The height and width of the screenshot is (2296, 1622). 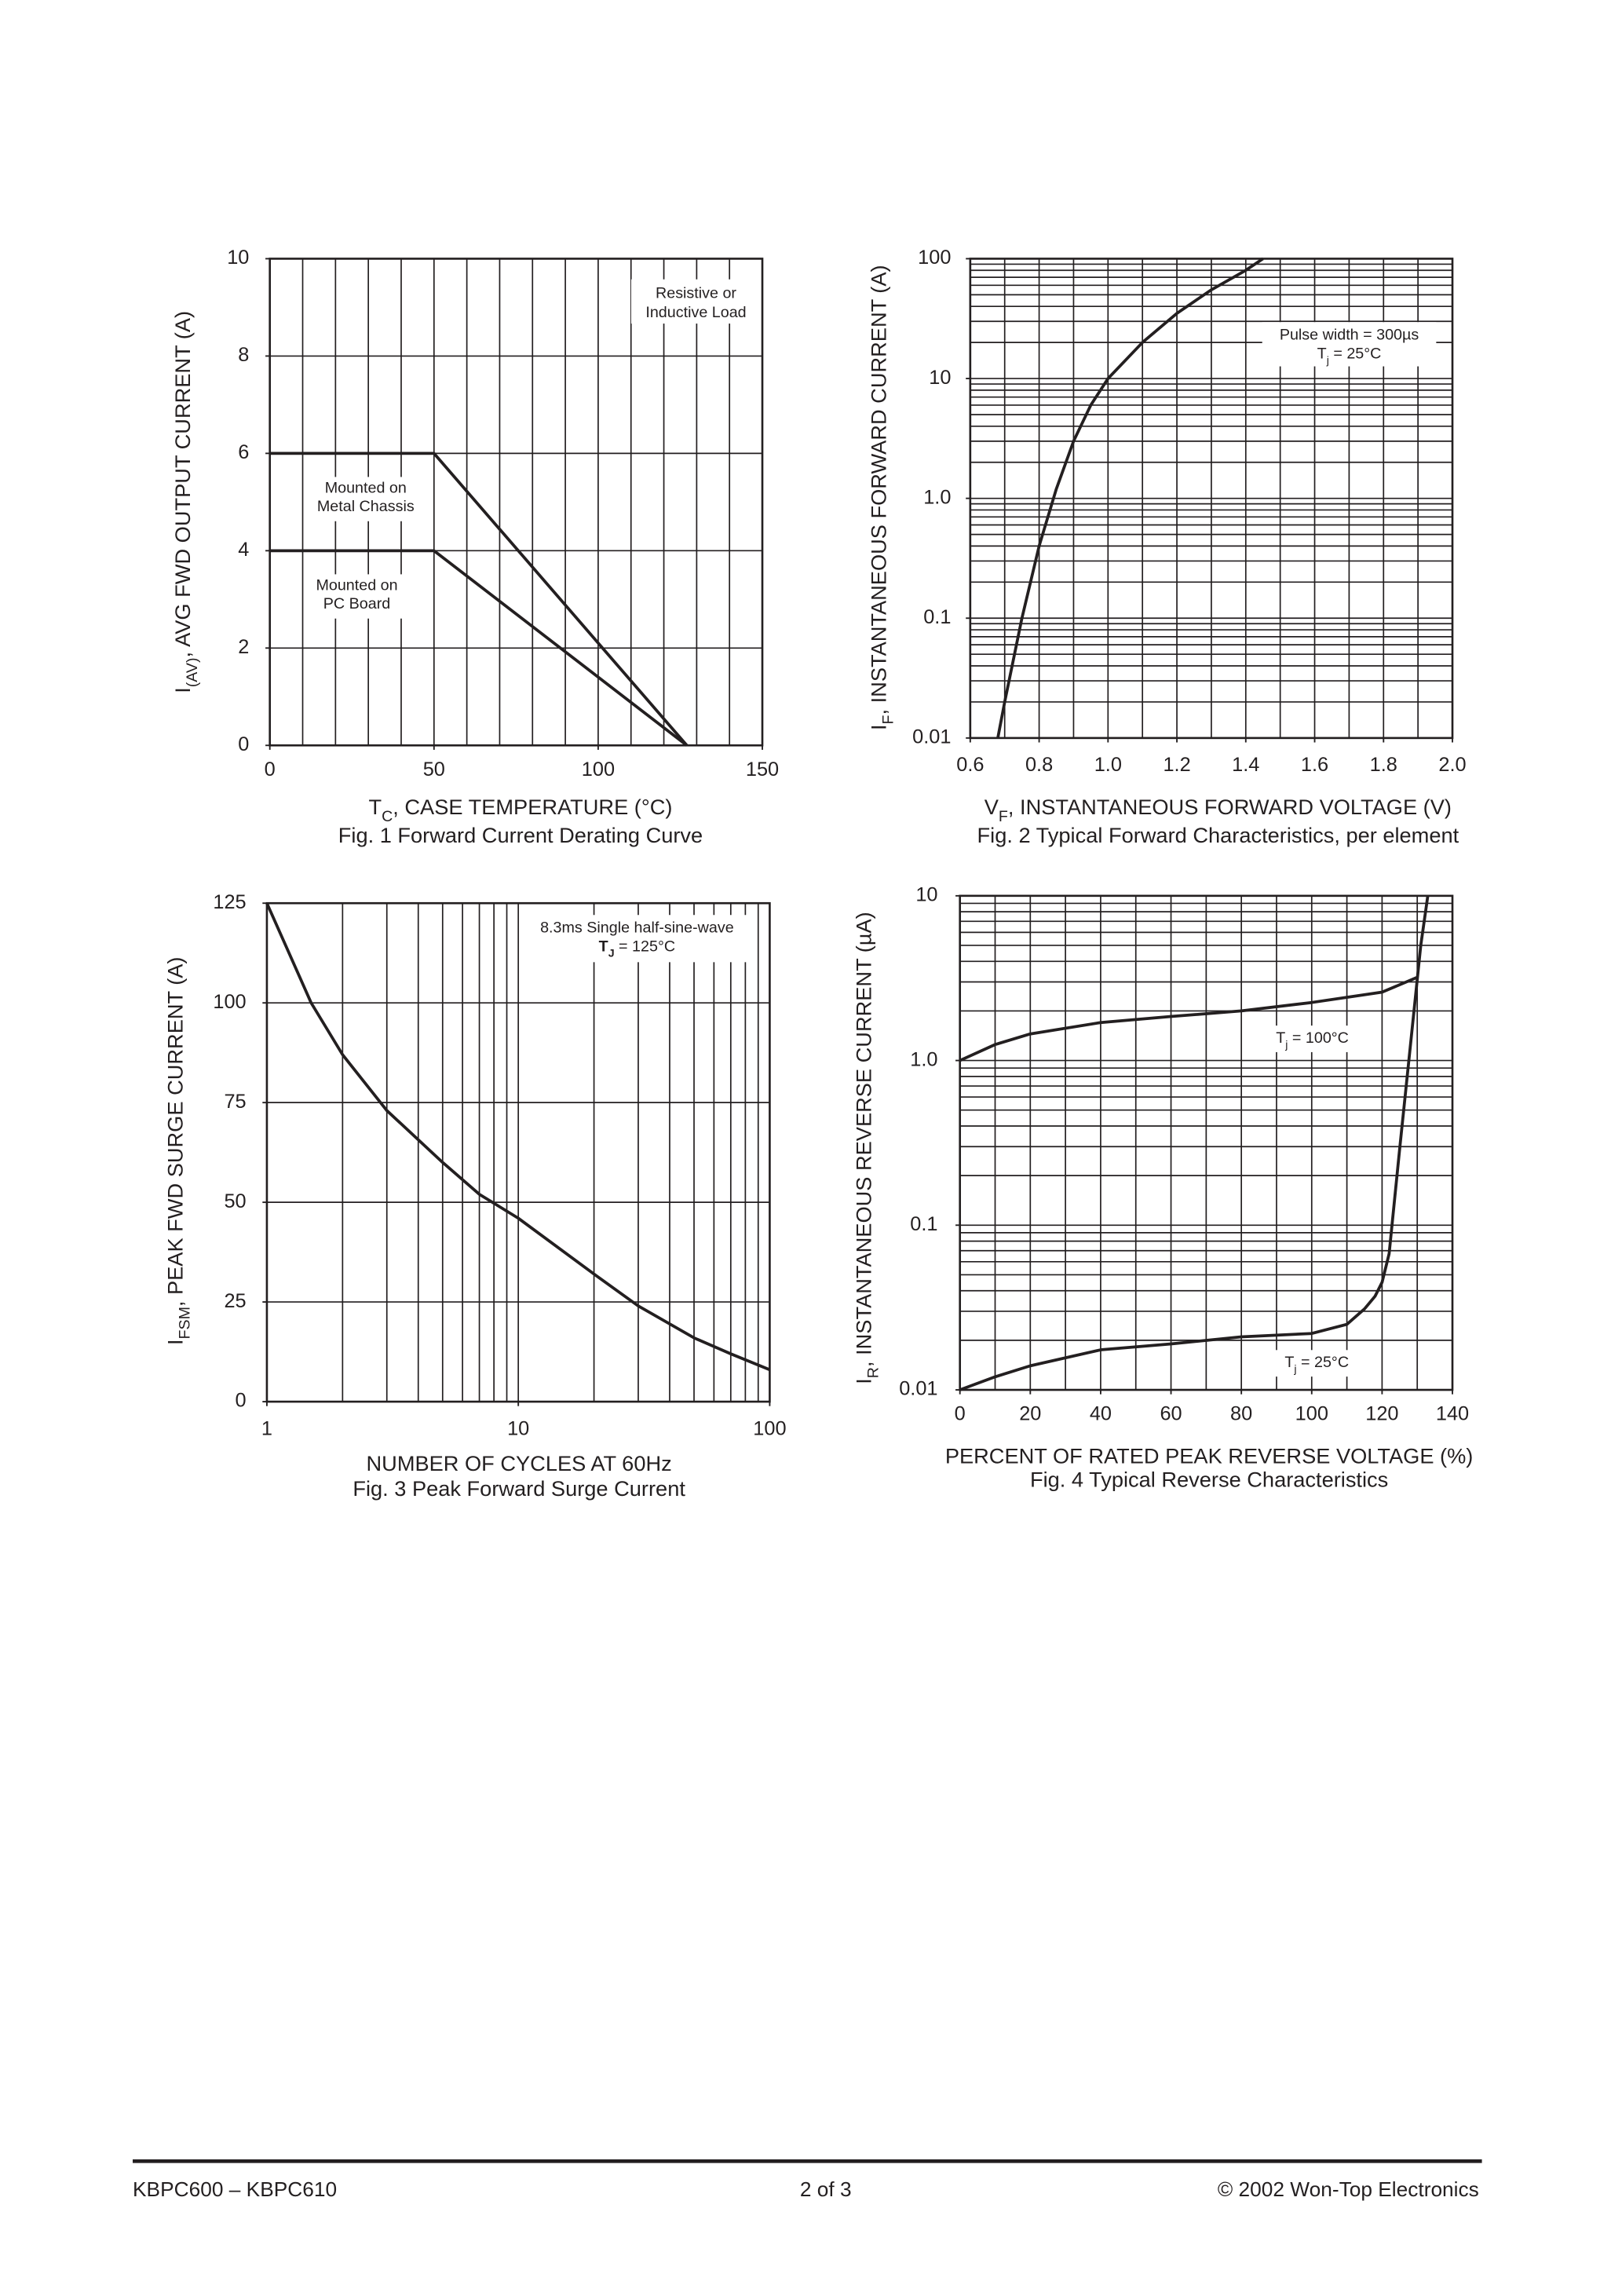 What do you see at coordinates (519, 1488) in the screenshot?
I see `figure-caption: Fig. 3 Peak Forward Surge Current` at bounding box center [519, 1488].